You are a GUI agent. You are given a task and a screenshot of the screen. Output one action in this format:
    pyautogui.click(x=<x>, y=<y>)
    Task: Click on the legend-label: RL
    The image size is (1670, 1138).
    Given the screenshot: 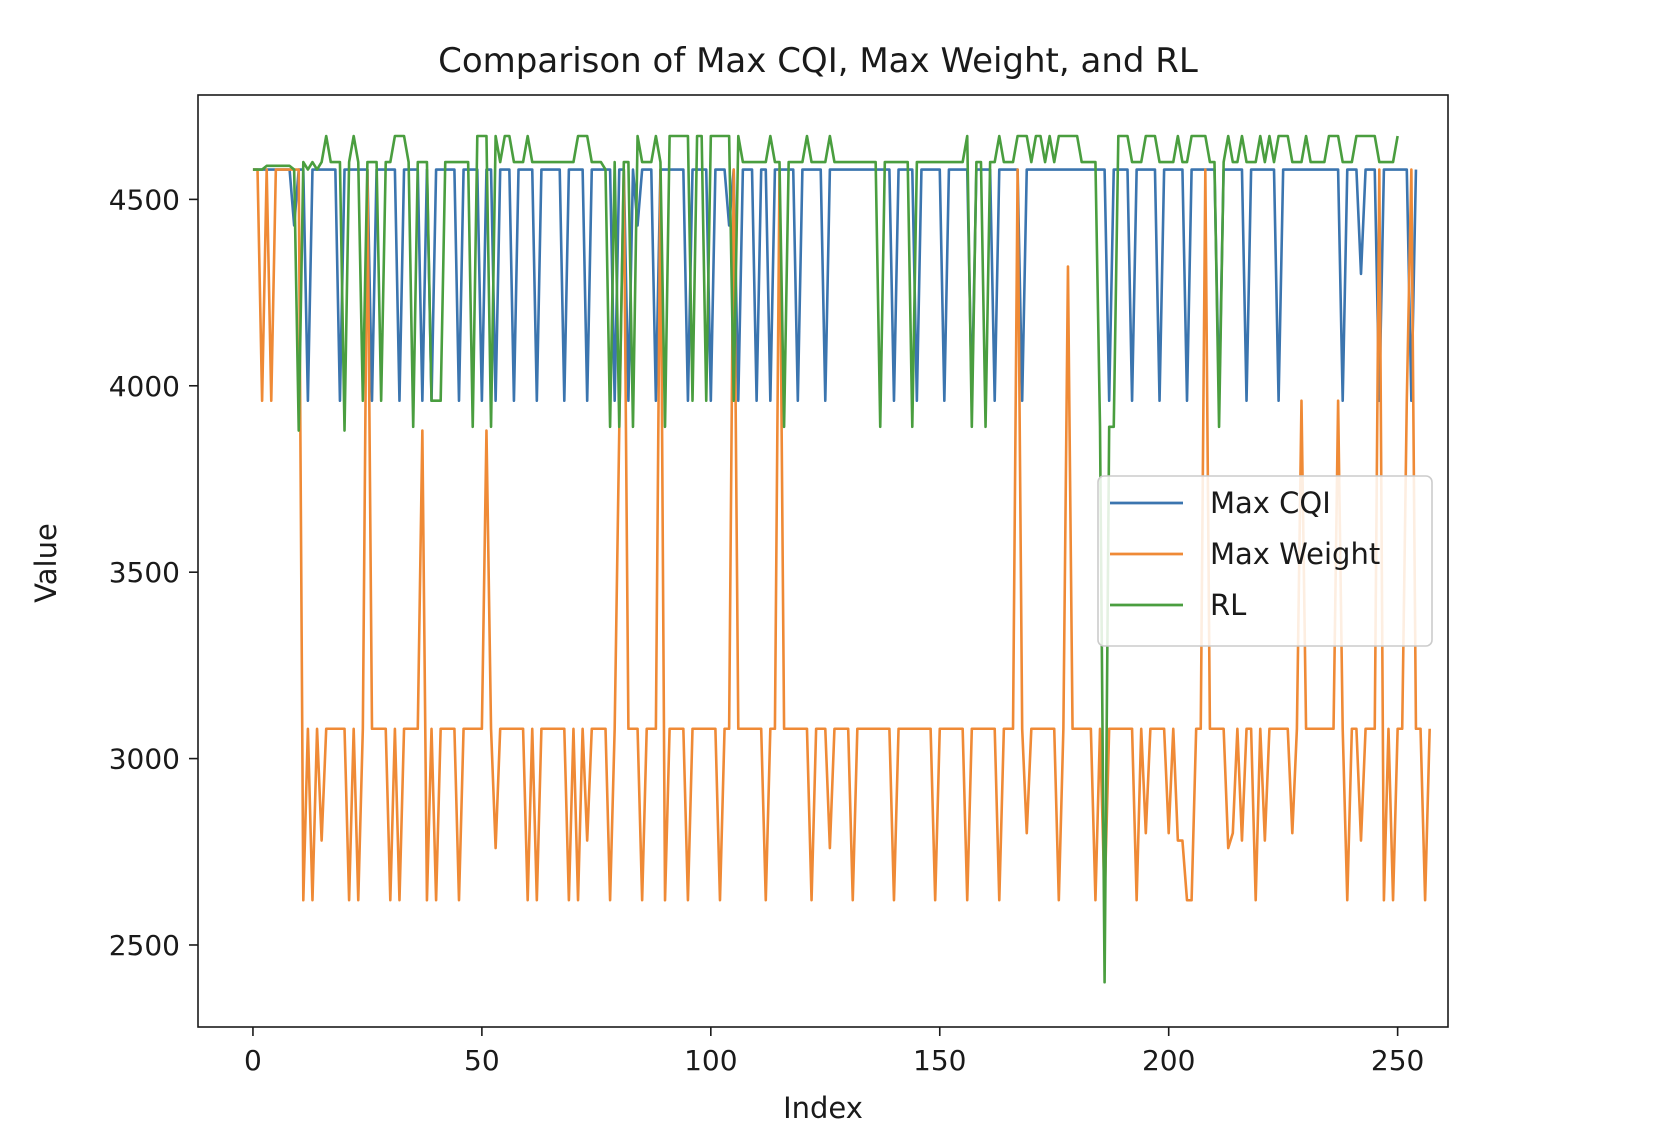 What is the action you would take?
    pyautogui.click(x=1228, y=605)
    